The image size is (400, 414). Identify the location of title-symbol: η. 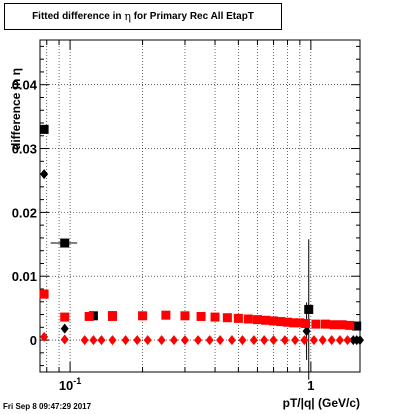
(127, 16).